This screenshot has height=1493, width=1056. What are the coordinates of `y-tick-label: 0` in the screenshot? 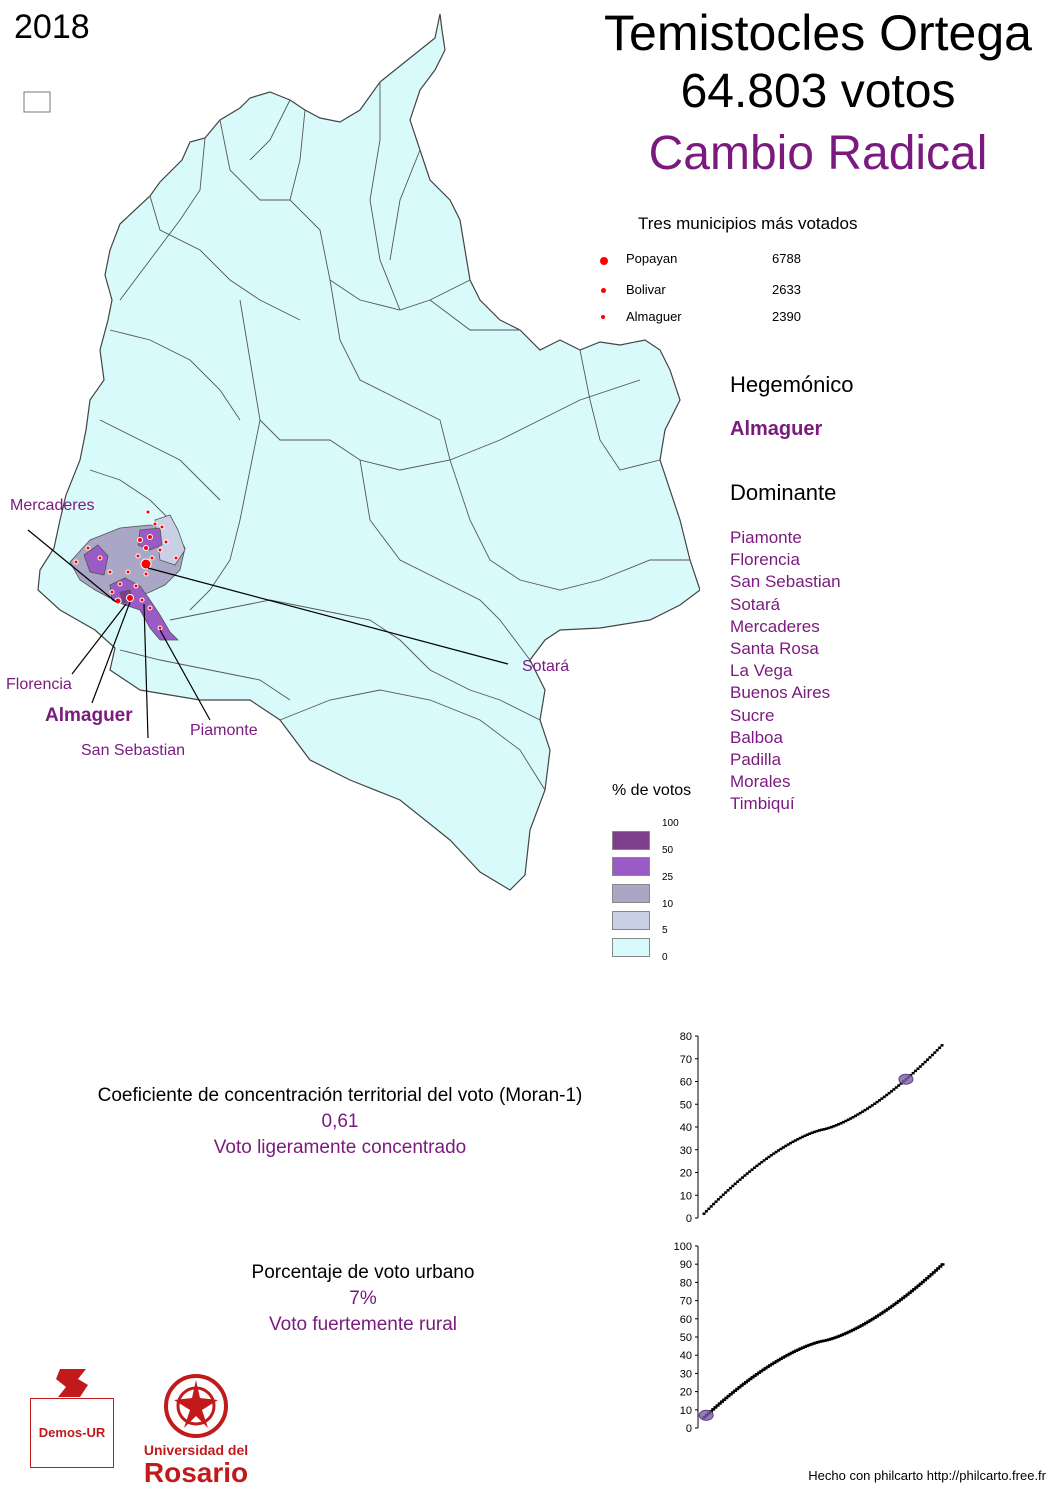 It's located at (689, 1429).